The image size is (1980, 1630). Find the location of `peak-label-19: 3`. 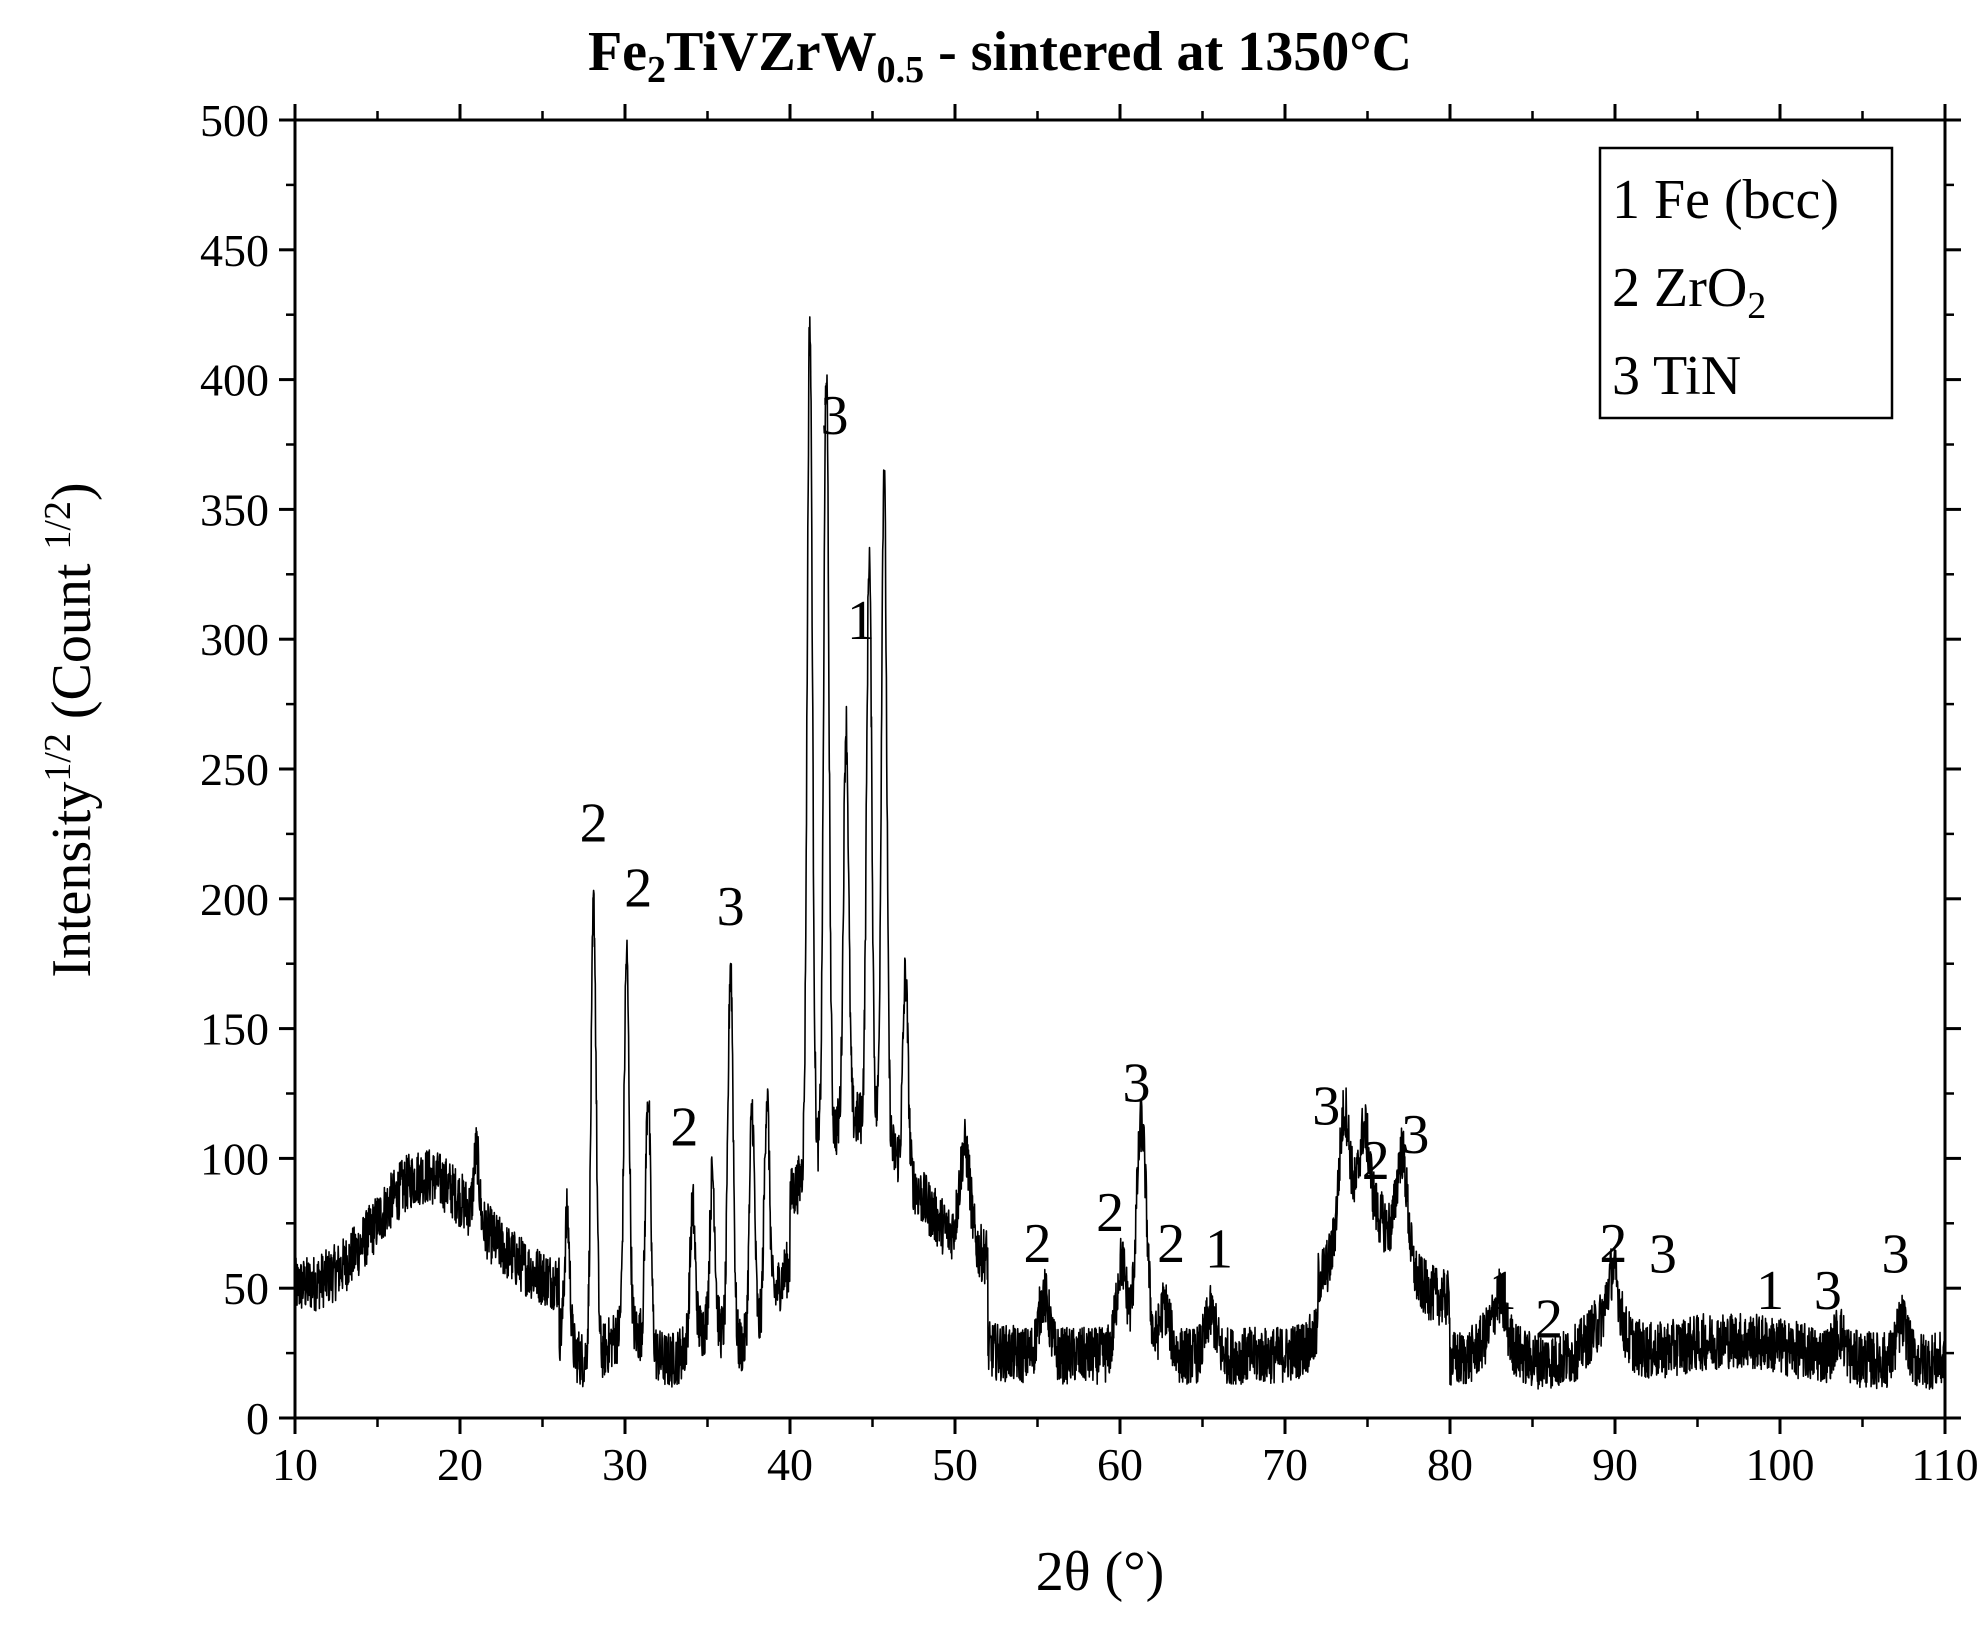

peak-label-19: 3 is located at coordinates (1828, 1291).